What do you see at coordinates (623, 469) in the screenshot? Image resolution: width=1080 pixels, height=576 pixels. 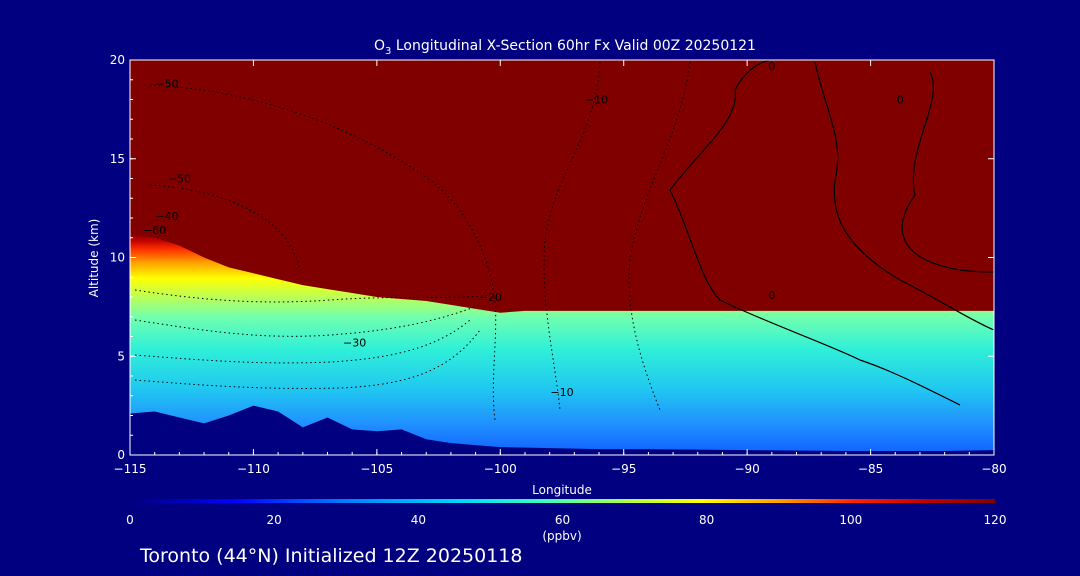 I see `x-tick-label: −95` at bounding box center [623, 469].